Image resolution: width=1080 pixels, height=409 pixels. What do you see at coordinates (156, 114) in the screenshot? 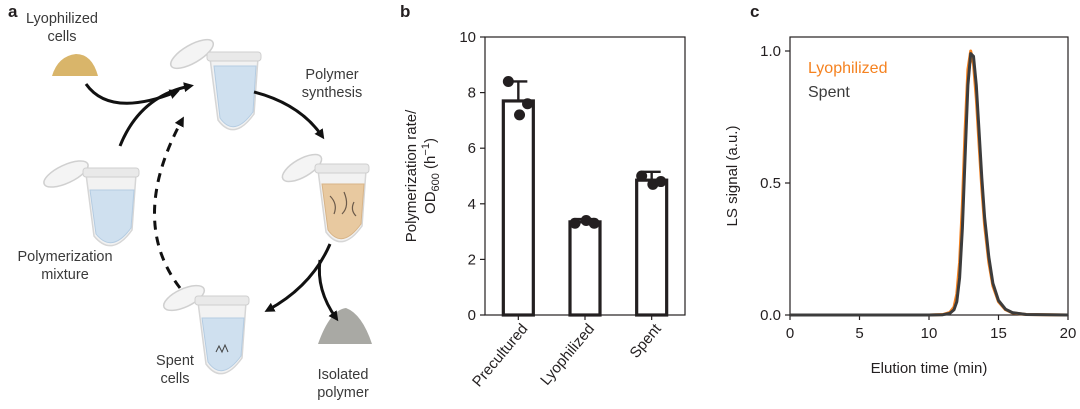
I see `arrow-mixture-to-tube` at bounding box center [156, 114].